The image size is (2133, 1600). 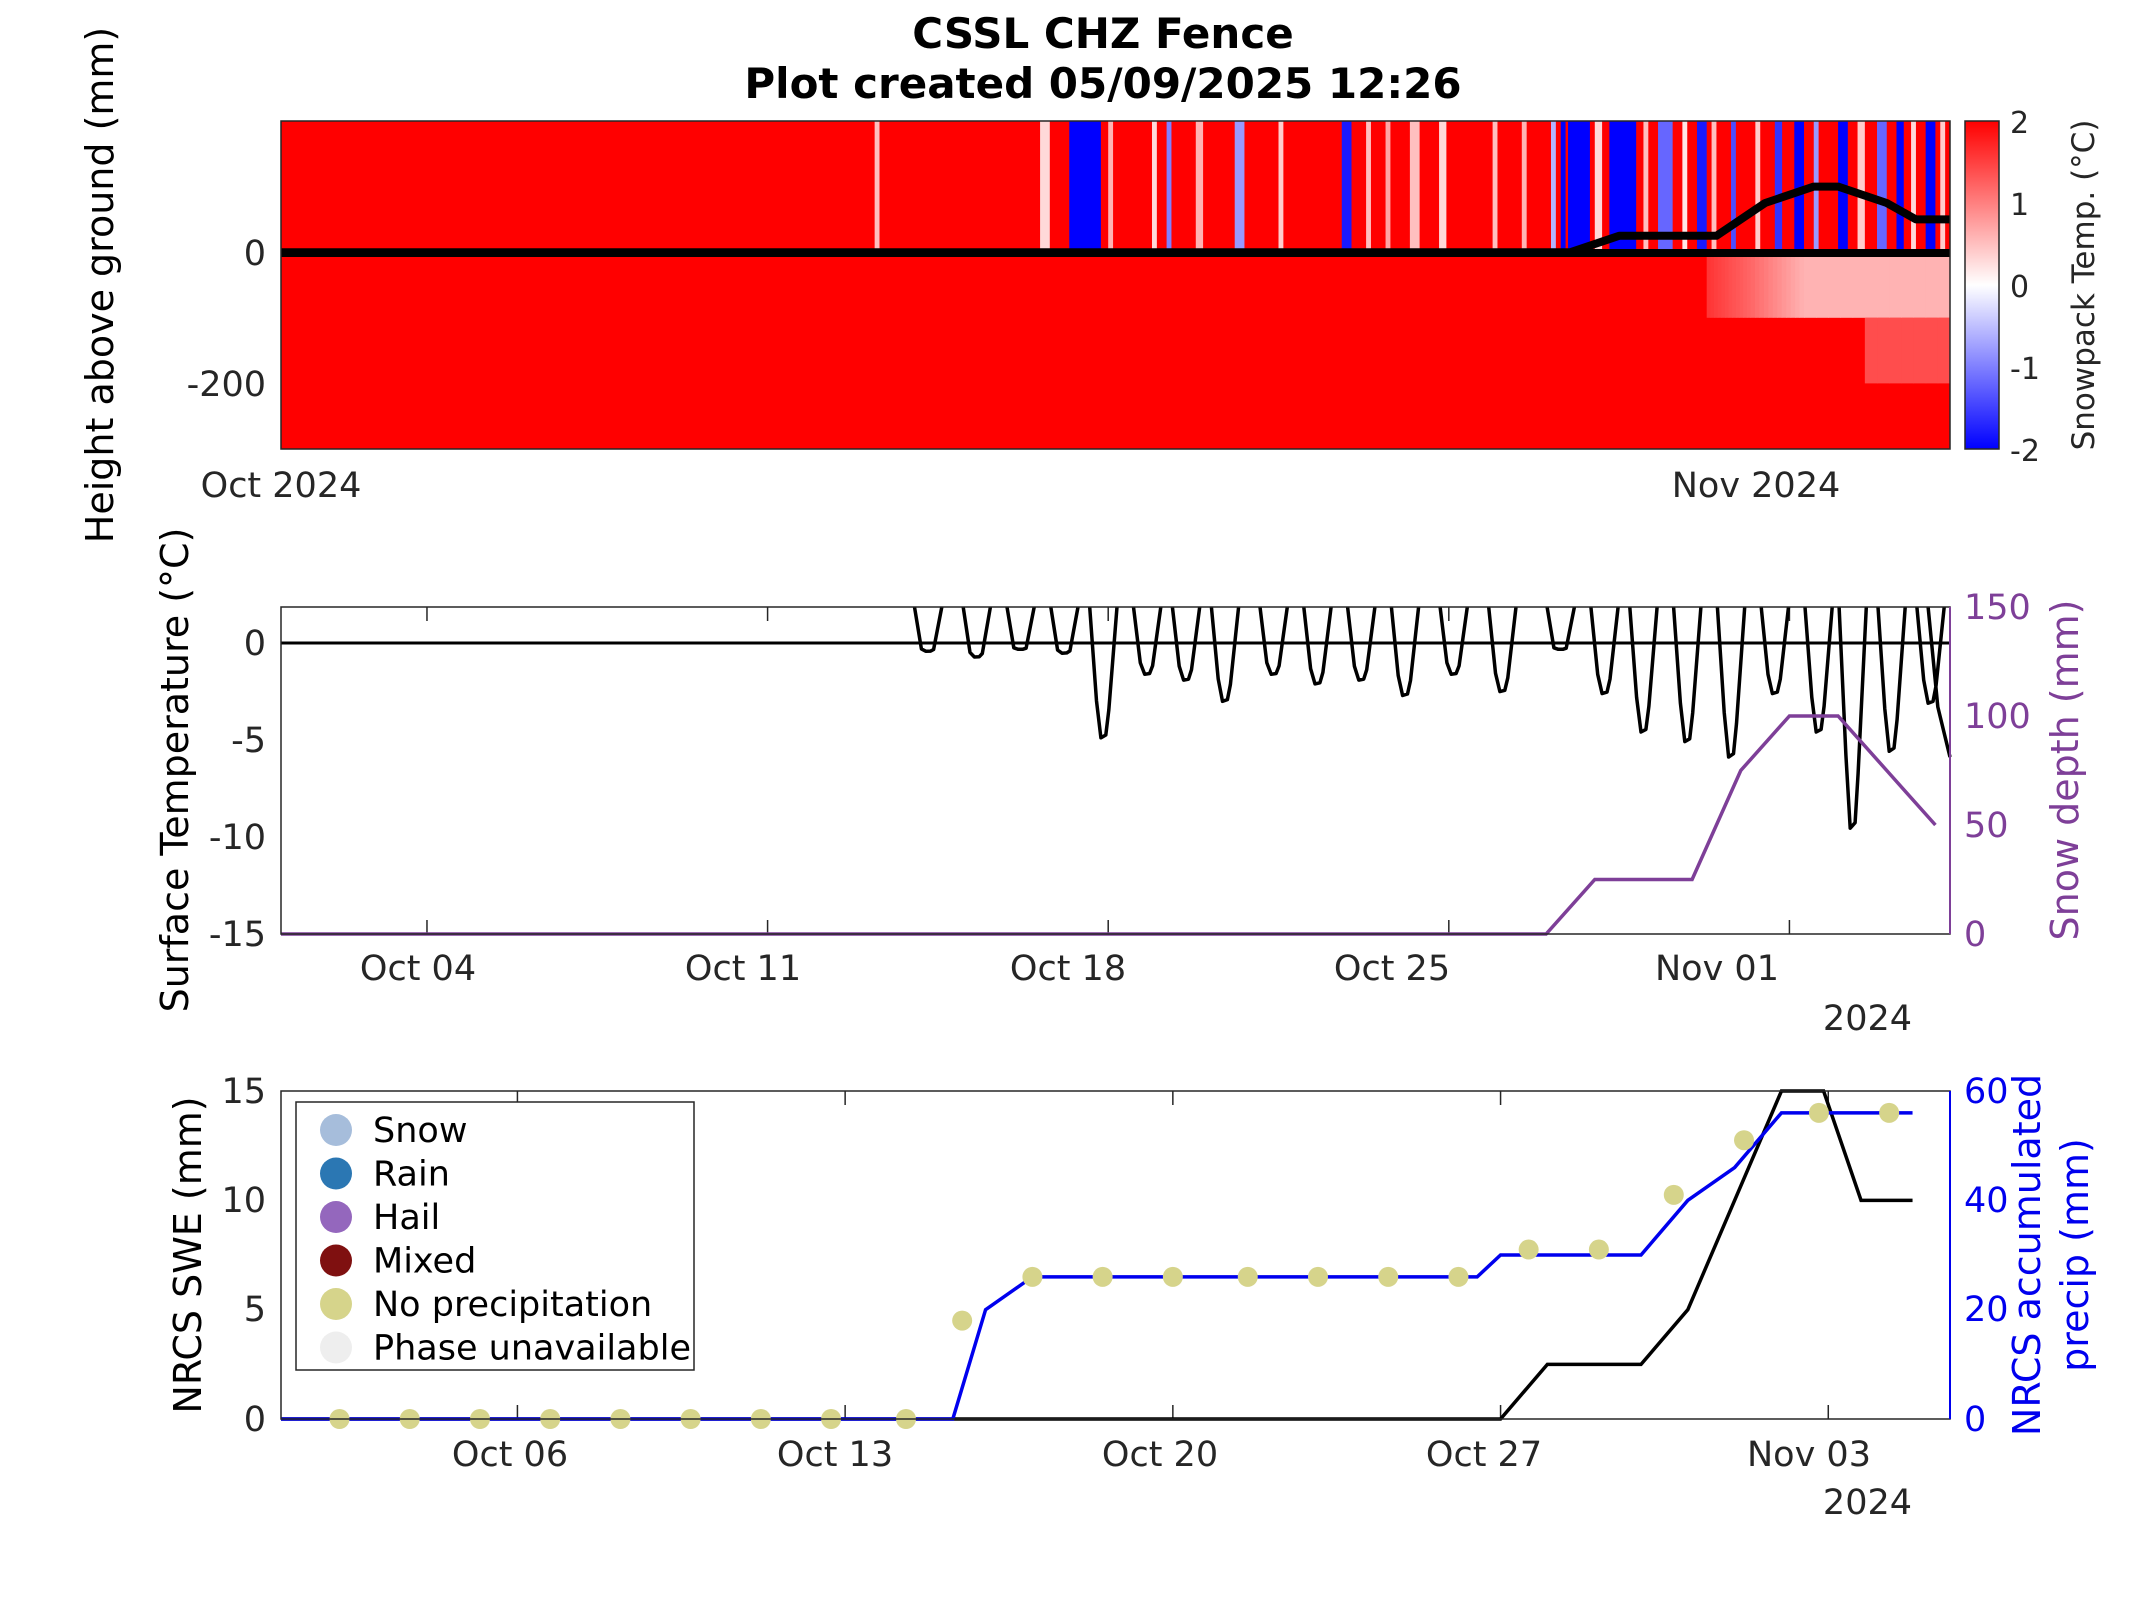 What do you see at coordinates (255, 644) in the screenshot?
I see `surface-ytick-0: 0` at bounding box center [255, 644].